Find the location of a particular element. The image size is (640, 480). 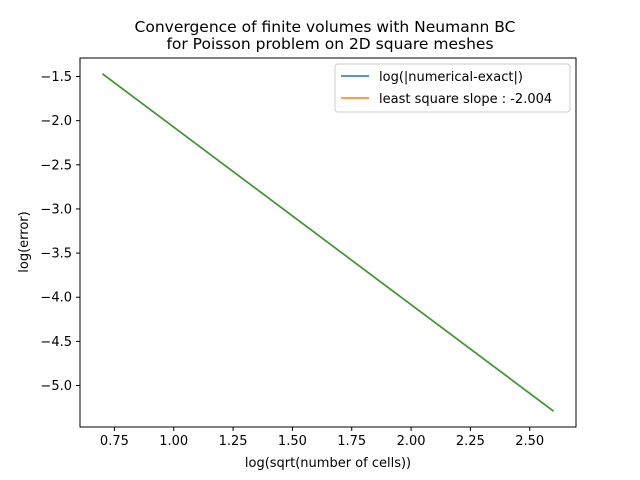

y-tick-label: −4.5 is located at coordinates (56, 342).